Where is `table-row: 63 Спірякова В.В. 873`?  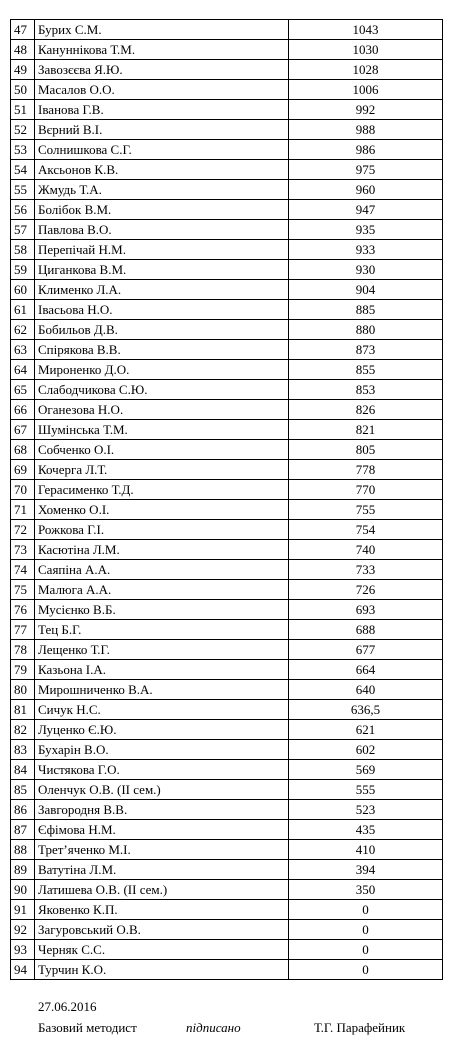 table-row: 63 Спірякова В.В. 873 is located at coordinates (226, 349).